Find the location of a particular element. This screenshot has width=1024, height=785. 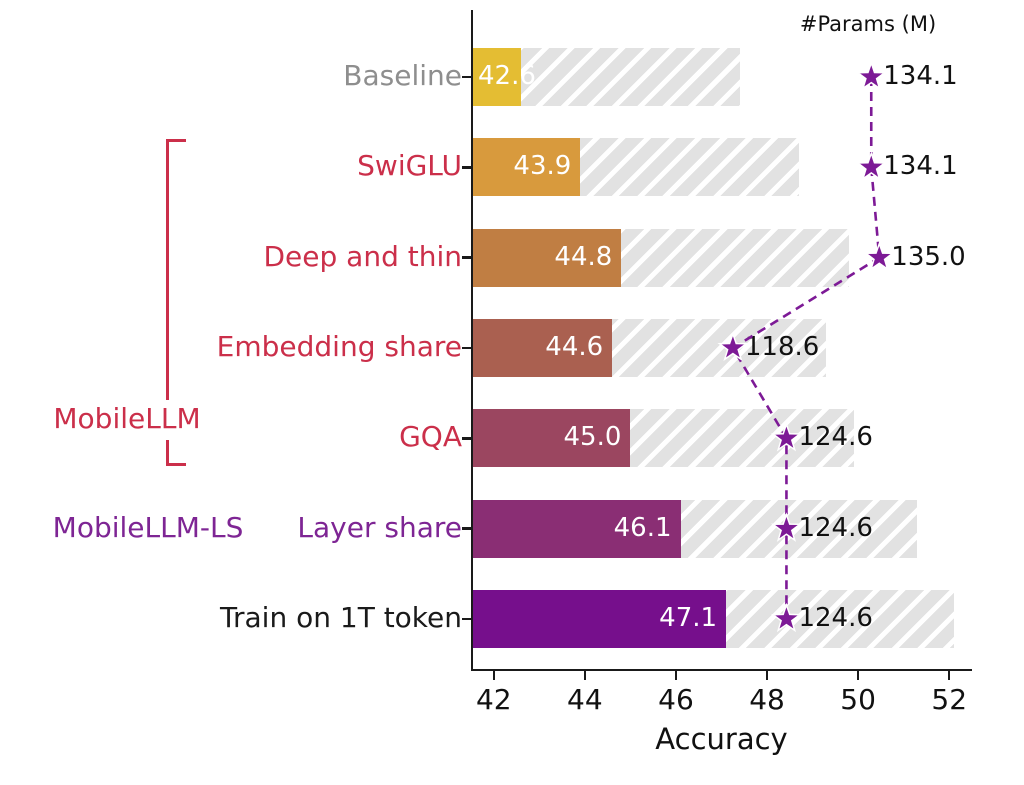

group-label: MobileLLM-LS is located at coordinates (148, 527).